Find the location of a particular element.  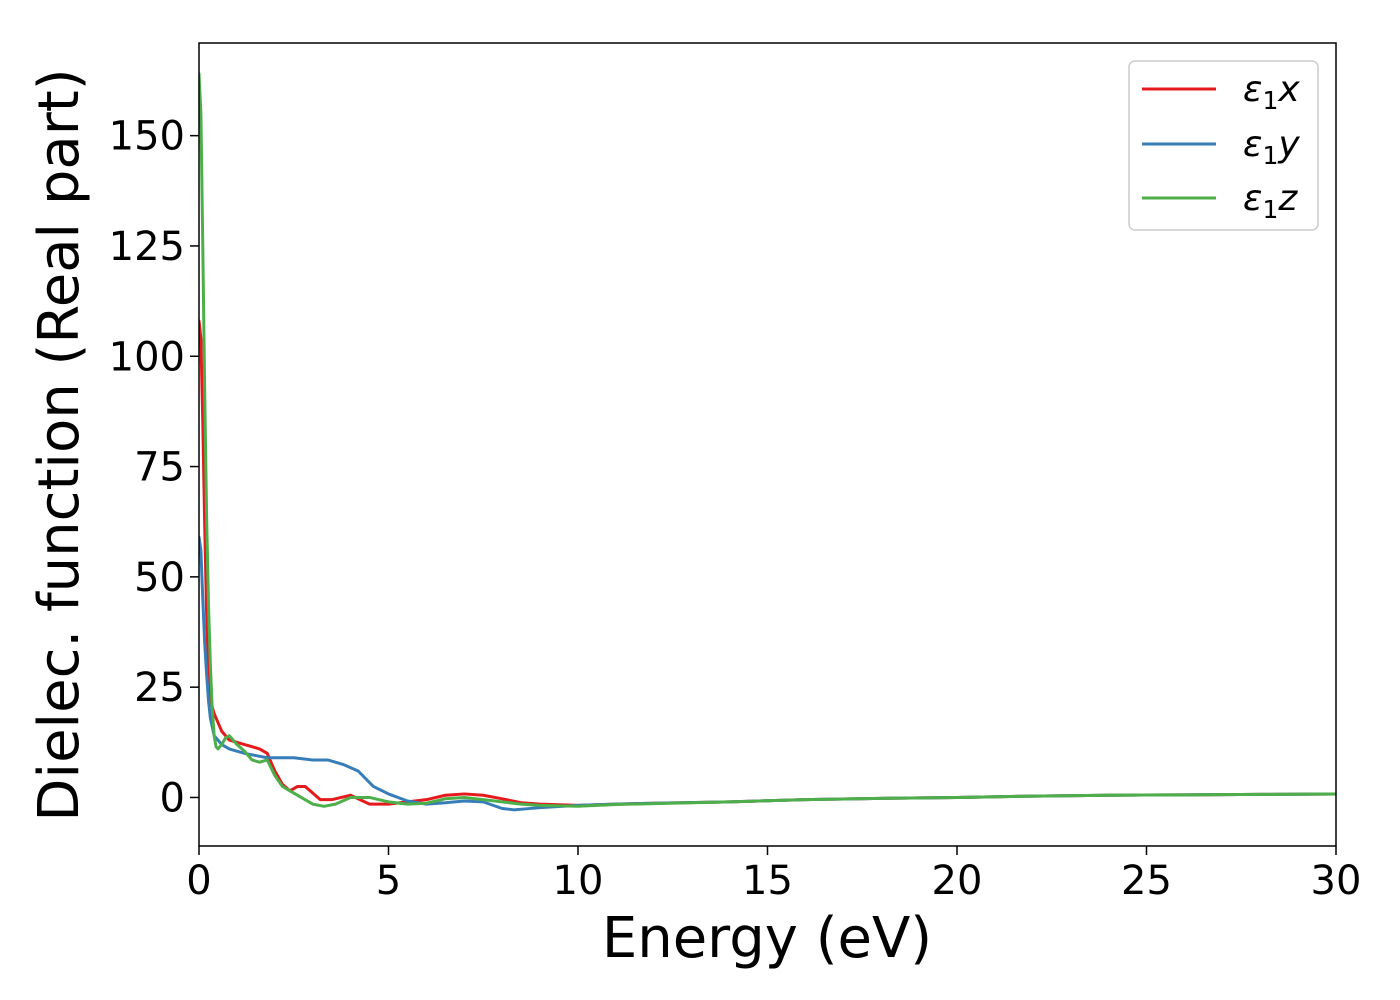

y-tick-label: 75 is located at coordinates (159, 468).